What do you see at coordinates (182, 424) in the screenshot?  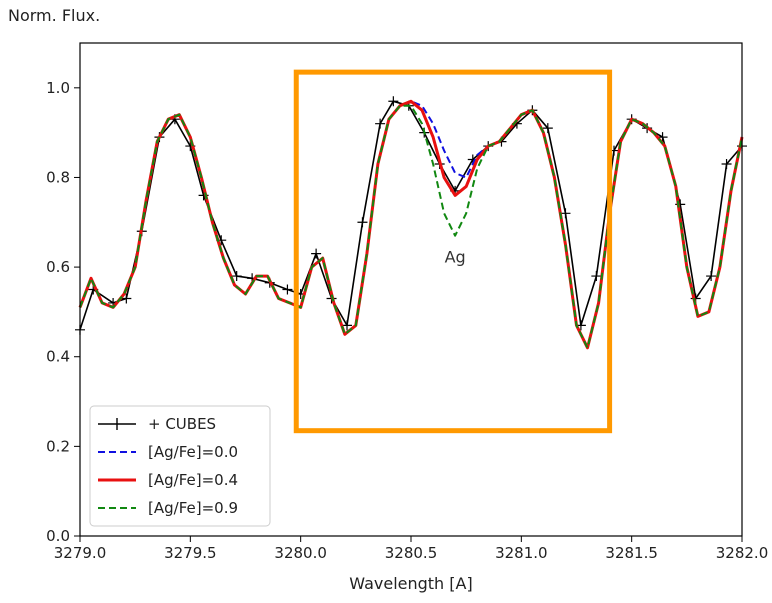 I see `legend-label-0: + CUBES` at bounding box center [182, 424].